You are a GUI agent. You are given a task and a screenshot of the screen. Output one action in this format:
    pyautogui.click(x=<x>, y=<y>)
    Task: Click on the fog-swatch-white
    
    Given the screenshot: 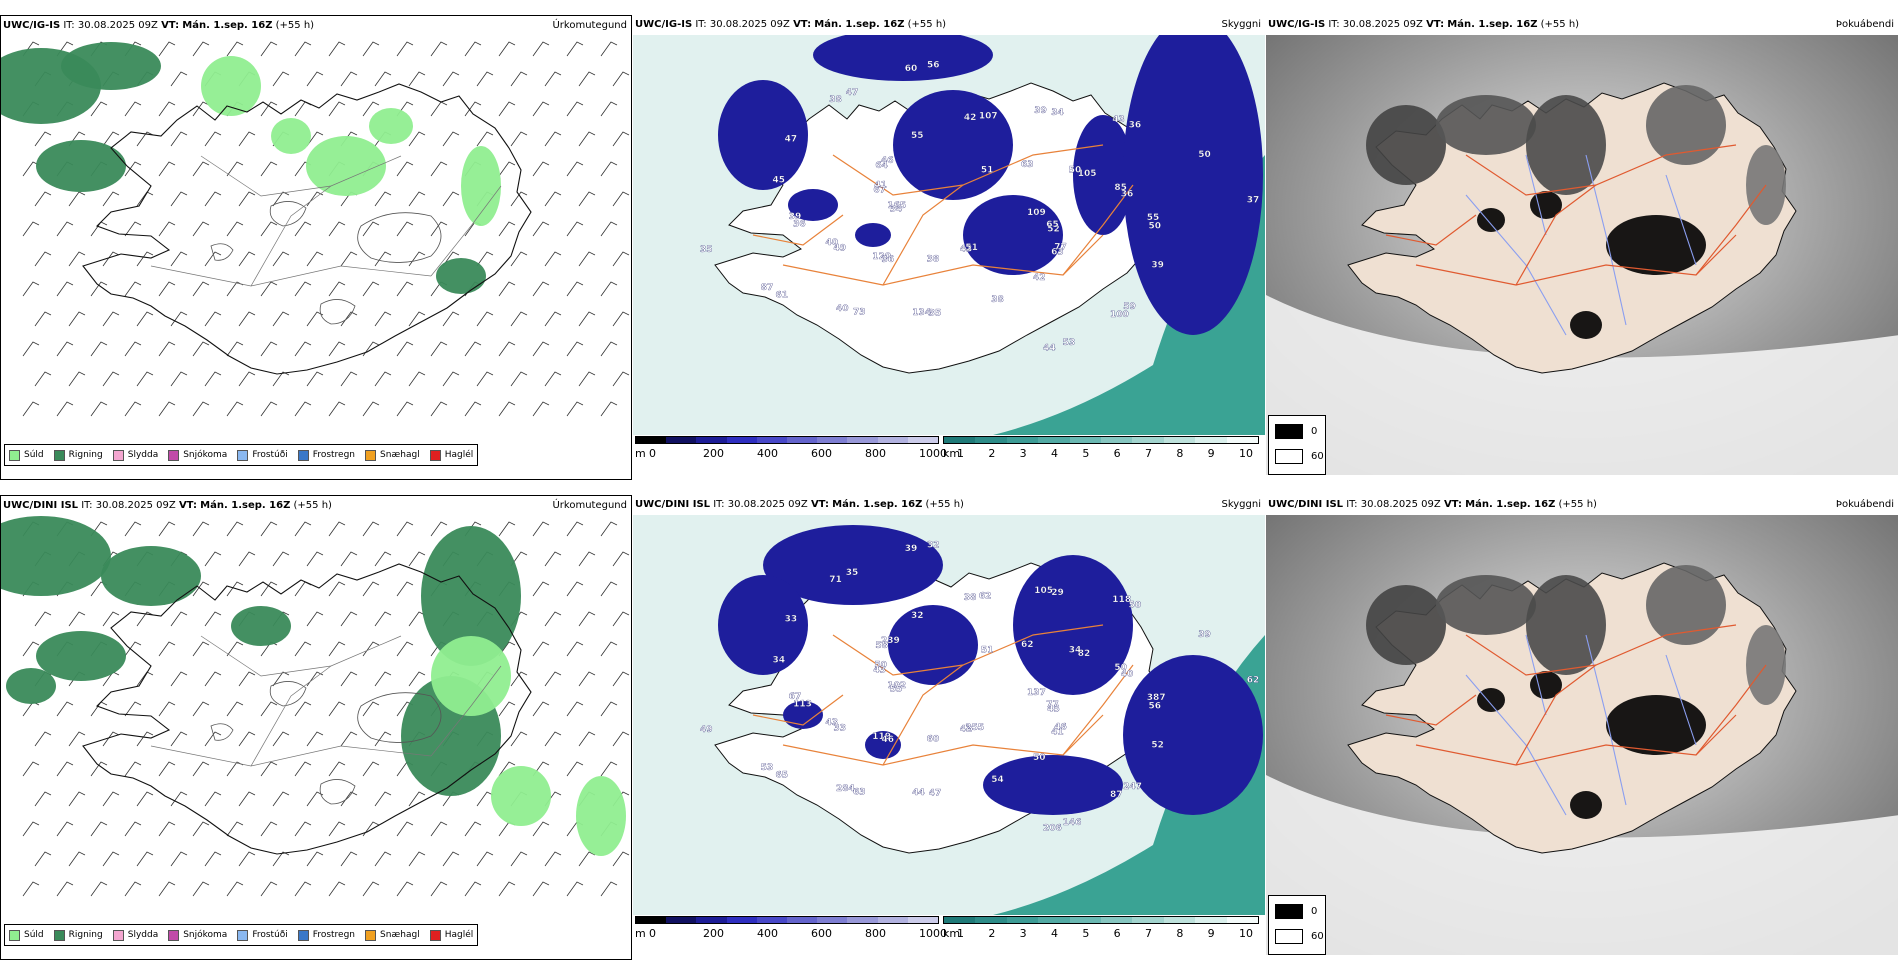 What is the action you would take?
    pyautogui.click(x=1289, y=936)
    